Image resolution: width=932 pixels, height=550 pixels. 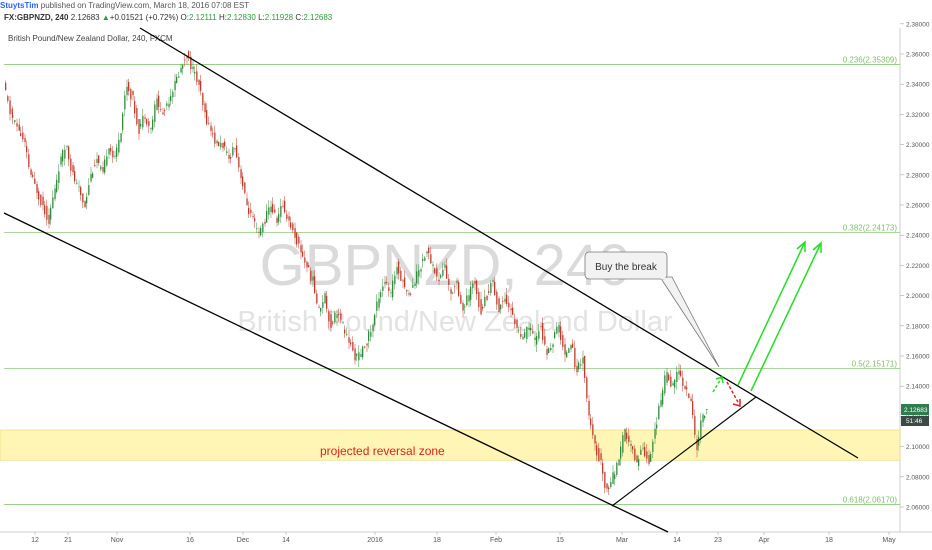 What do you see at coordinates (918, 447) in the screenshot?
I see `price-tick-label: 2.10000` at bounding box center [918, 447].